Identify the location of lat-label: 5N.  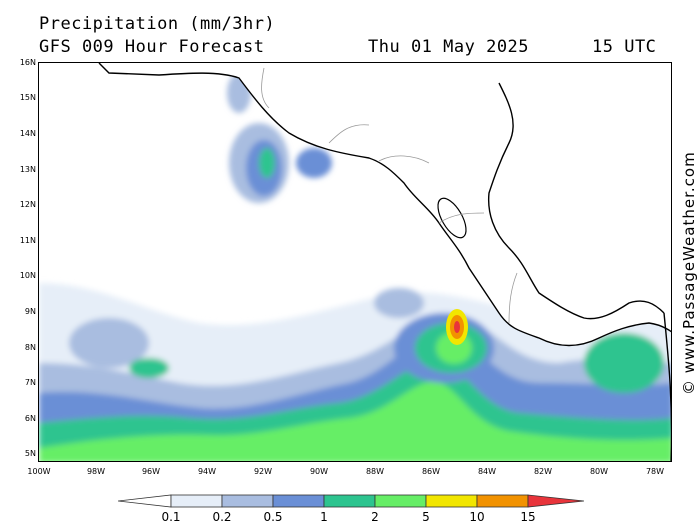
(30, 453).